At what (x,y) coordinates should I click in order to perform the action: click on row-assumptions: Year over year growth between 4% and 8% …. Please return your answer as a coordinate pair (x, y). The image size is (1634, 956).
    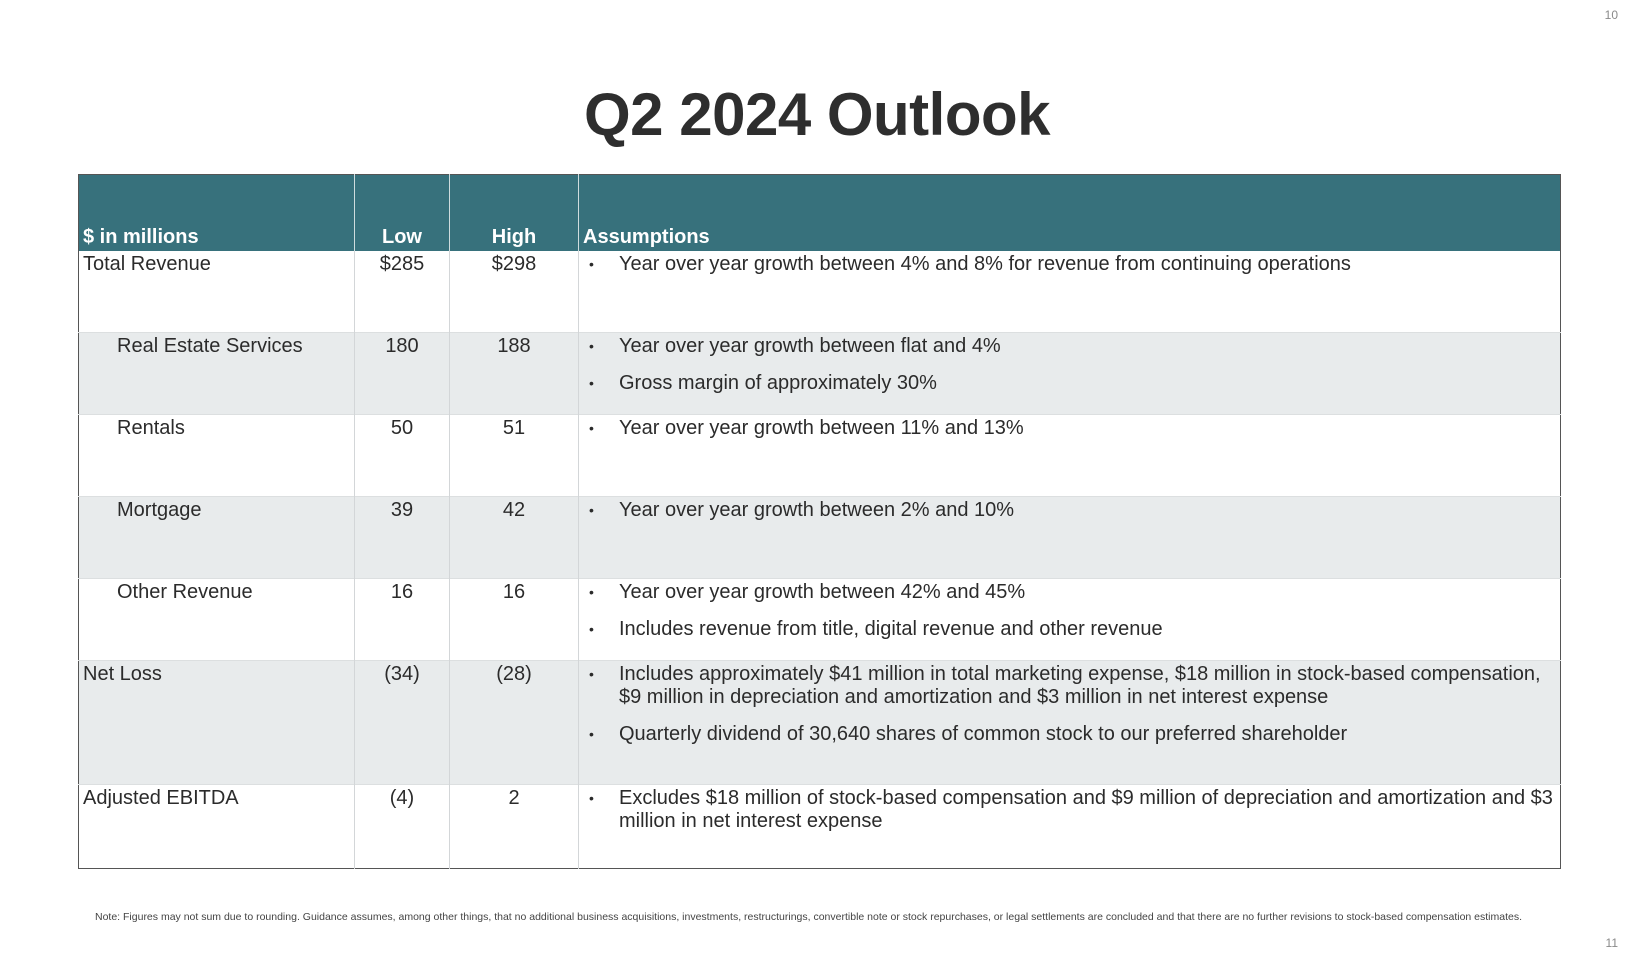
    Looking at the image, I should click on (1069, 291).